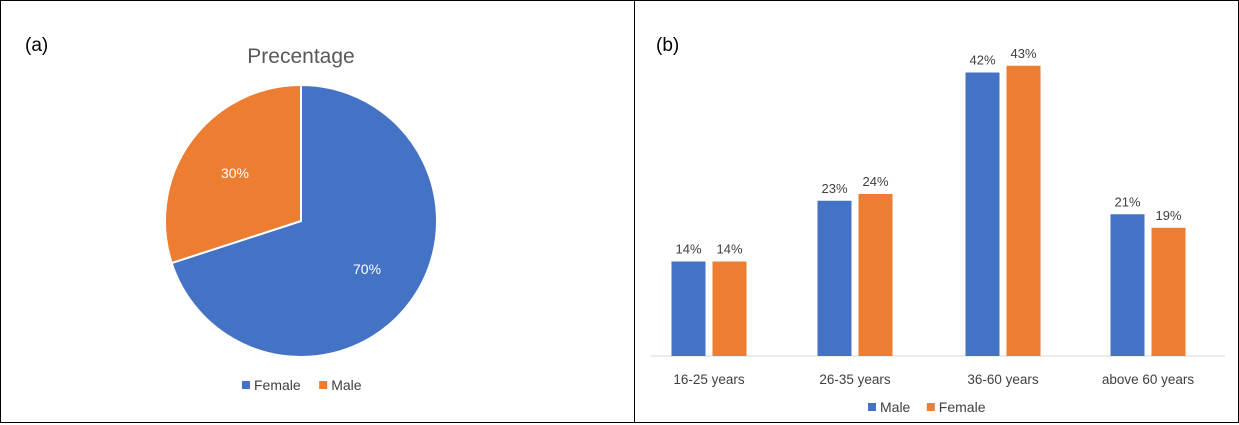 The image size is (1239, 425). Describe the element at coordinates (300, 56) in the screenshot. I see `pie-chart-title: Precentage` at that location.